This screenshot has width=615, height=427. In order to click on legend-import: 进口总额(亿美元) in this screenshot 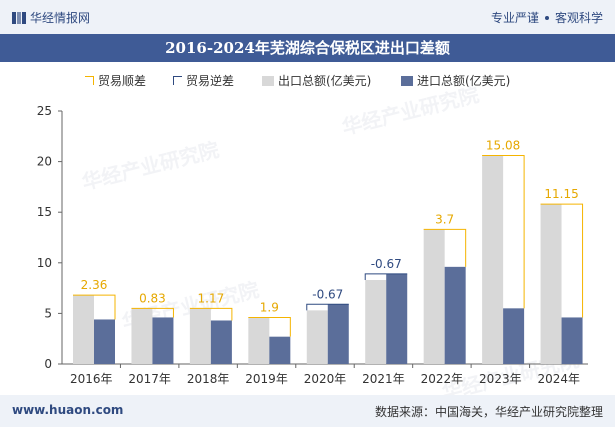, I will do `click(455, 80)`.